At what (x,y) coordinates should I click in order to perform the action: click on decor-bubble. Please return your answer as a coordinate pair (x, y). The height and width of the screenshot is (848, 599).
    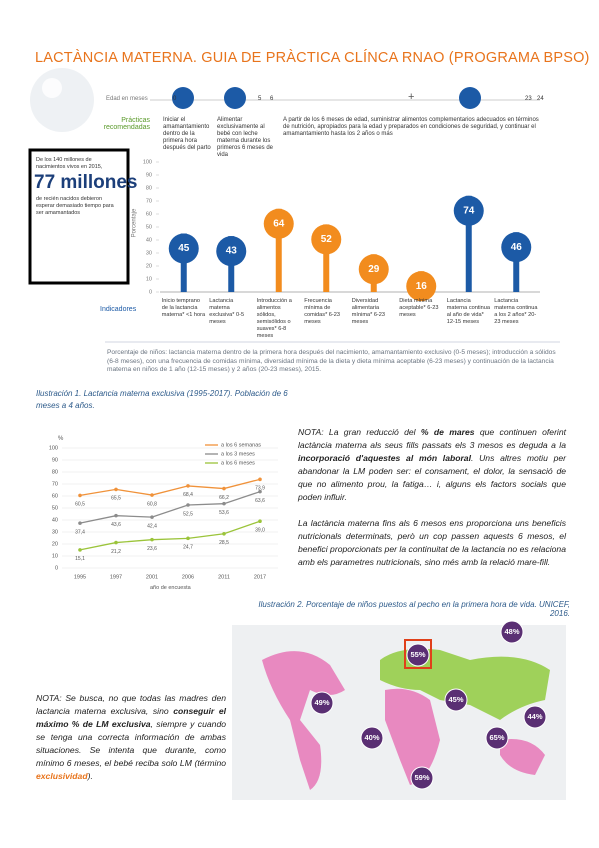
    Looking at the image, I should click on (52, 88).